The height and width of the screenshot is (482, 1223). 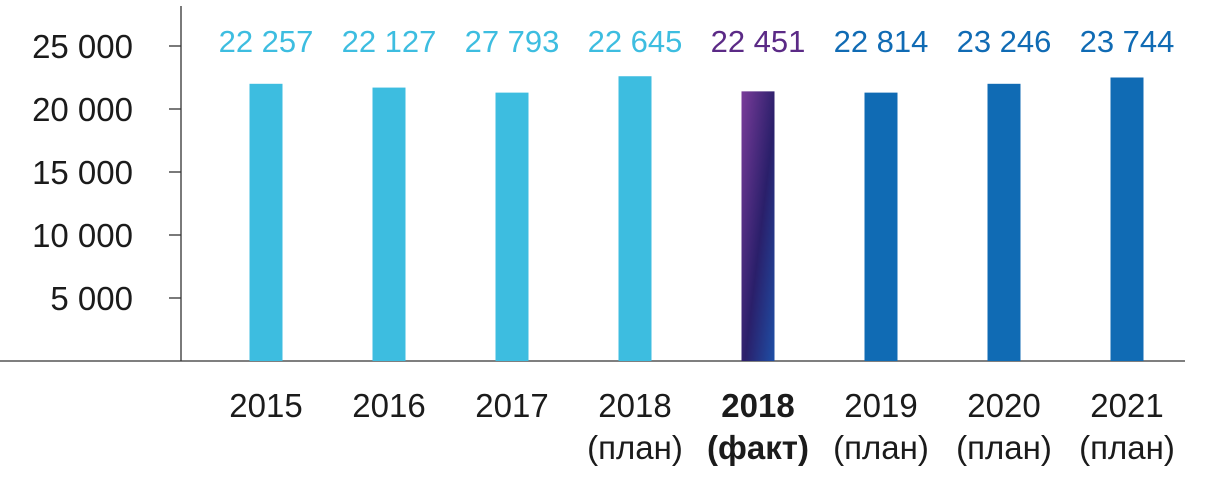 I want to click on data-label: 22 257, so click(x=266, y=41).